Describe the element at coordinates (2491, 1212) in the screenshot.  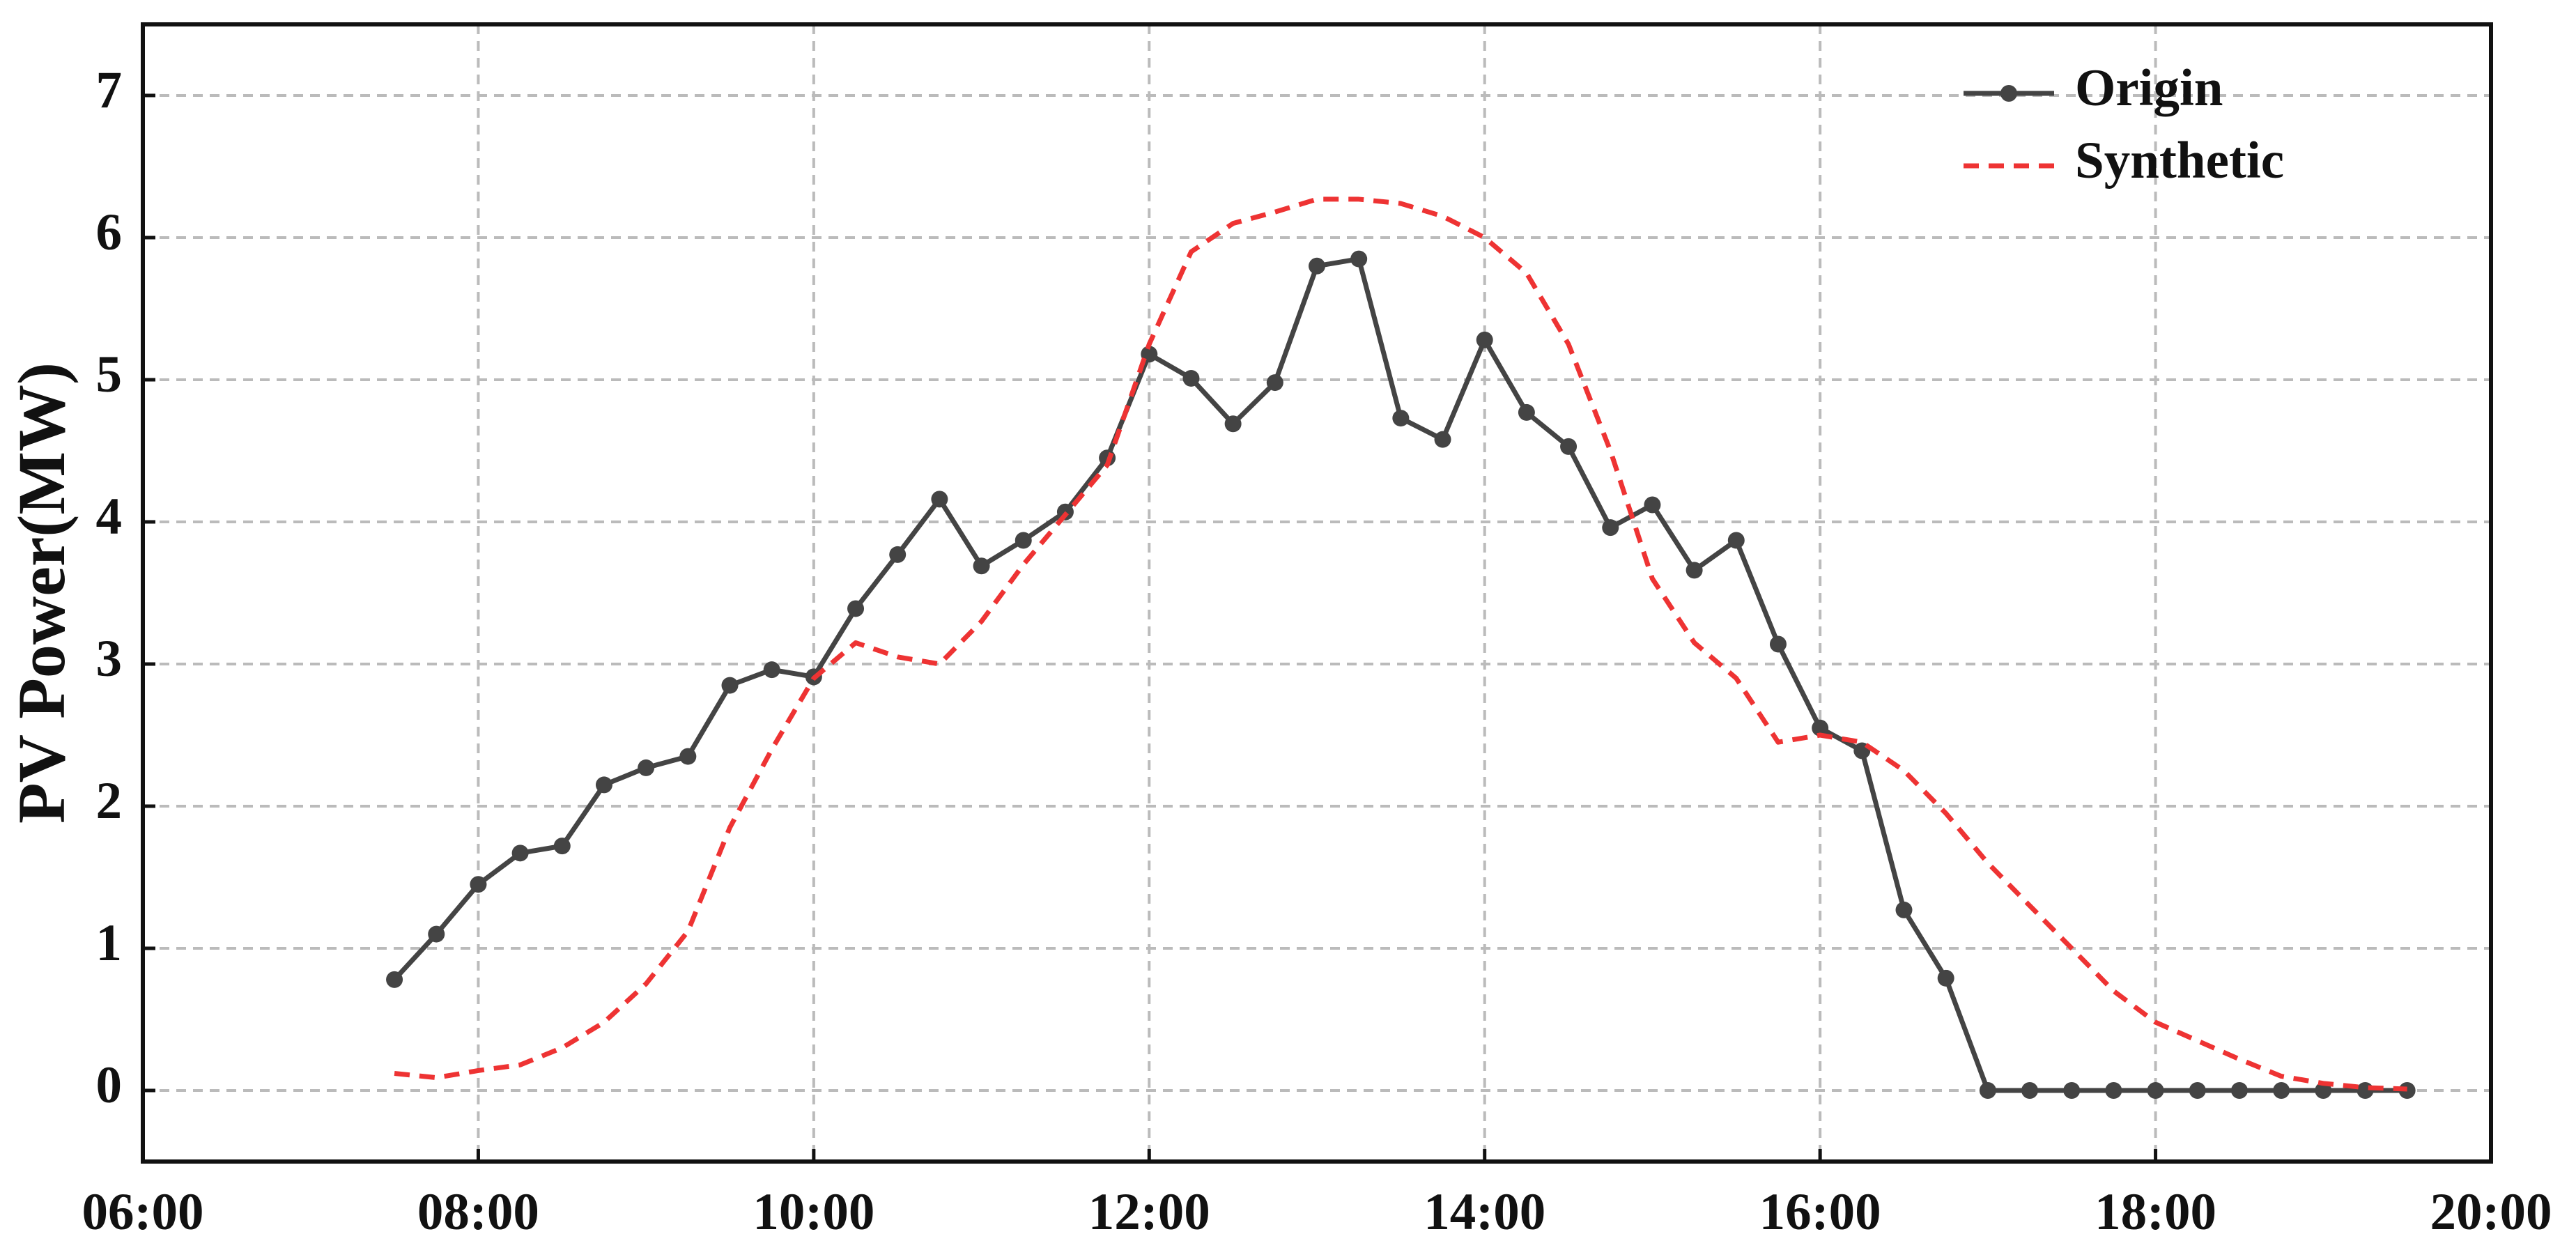
I see `x-tick-label: 20:00` at that location.